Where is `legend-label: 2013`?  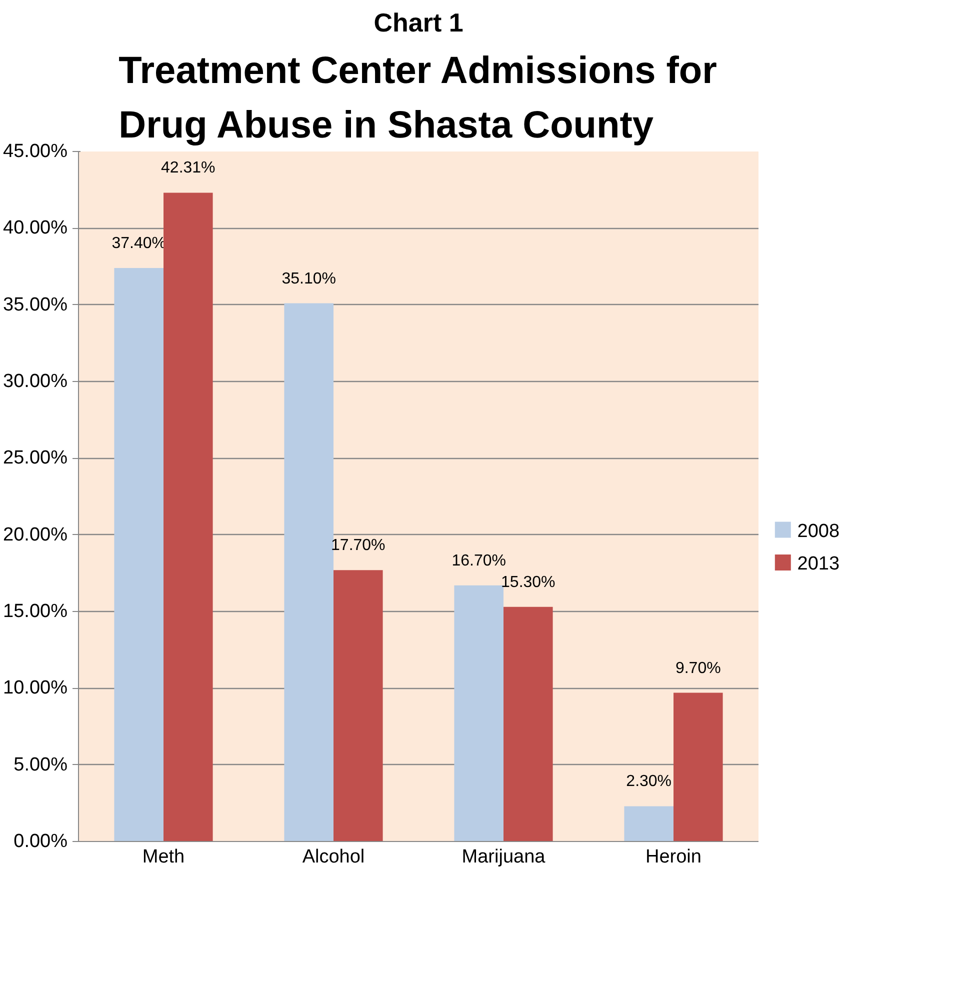
legend-label: 2013 is located at coordinates (818, 564).